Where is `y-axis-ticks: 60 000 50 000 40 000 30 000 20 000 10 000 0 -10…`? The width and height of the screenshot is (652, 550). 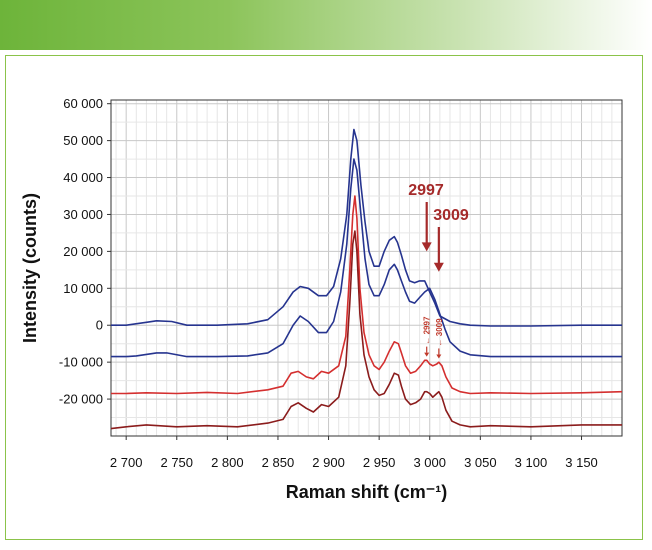 y-axis-ticks: 60 000 50 000 40 000 30 000 20 000 10 000 0 -10… is located at coordinates (85, 251).